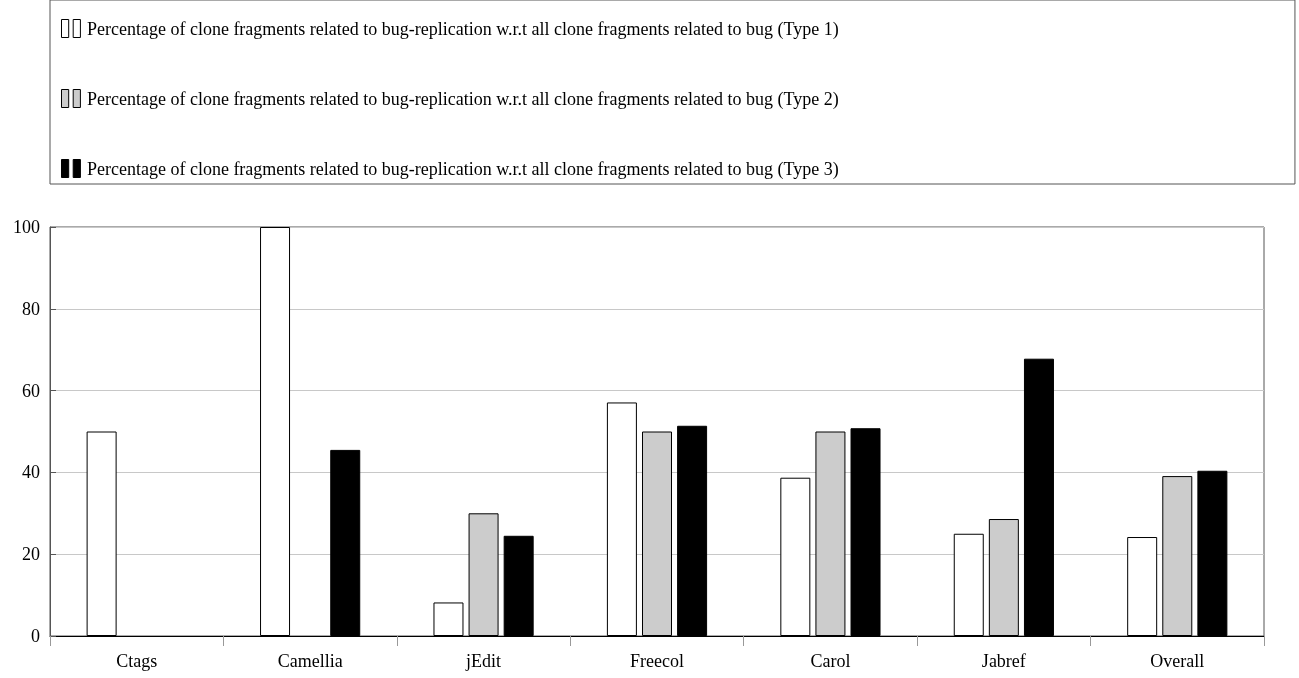  What do you see at coordinates (35, 636) in the screenshot?
I see `y-tick-label: 0` at bounding box center [35, 636].